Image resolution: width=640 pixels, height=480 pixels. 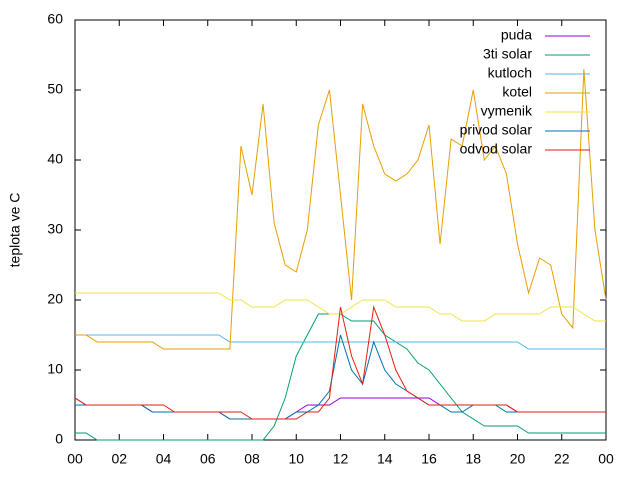 I want to click on y-tick-label: 40, so click(x=55, y=159).